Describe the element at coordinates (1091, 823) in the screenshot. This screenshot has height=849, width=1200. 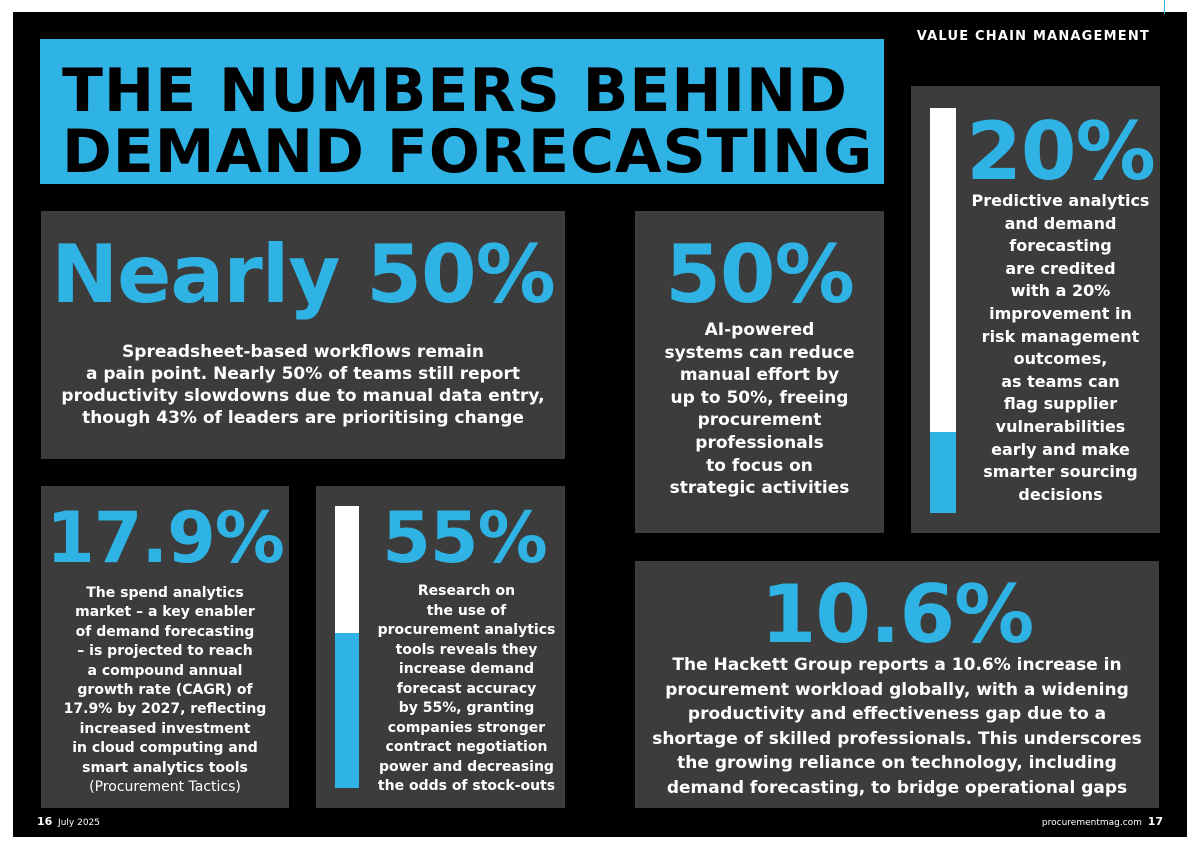
I see `website: procurementmag.com` at that location.